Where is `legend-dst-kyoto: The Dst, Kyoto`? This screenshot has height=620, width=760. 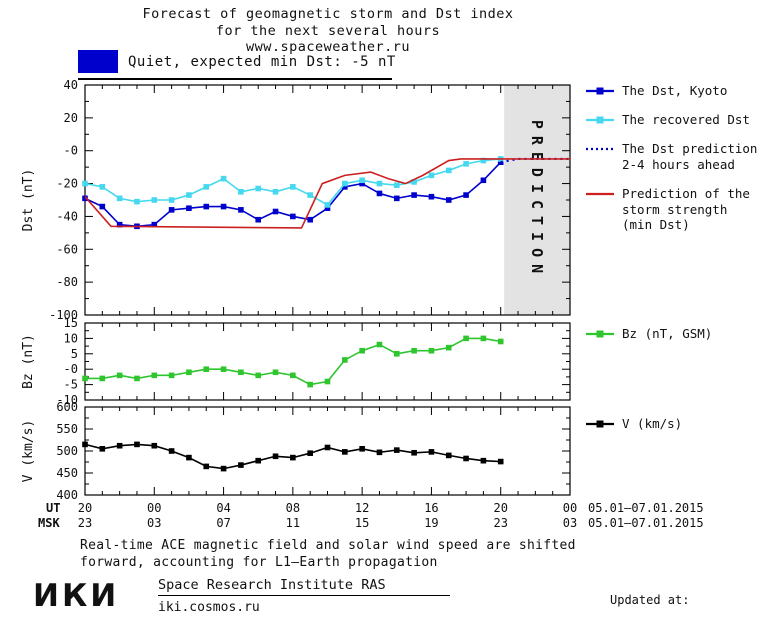
legend-dst-kyoto: The Dst, Kyoto is located at coordinates (656, 91).